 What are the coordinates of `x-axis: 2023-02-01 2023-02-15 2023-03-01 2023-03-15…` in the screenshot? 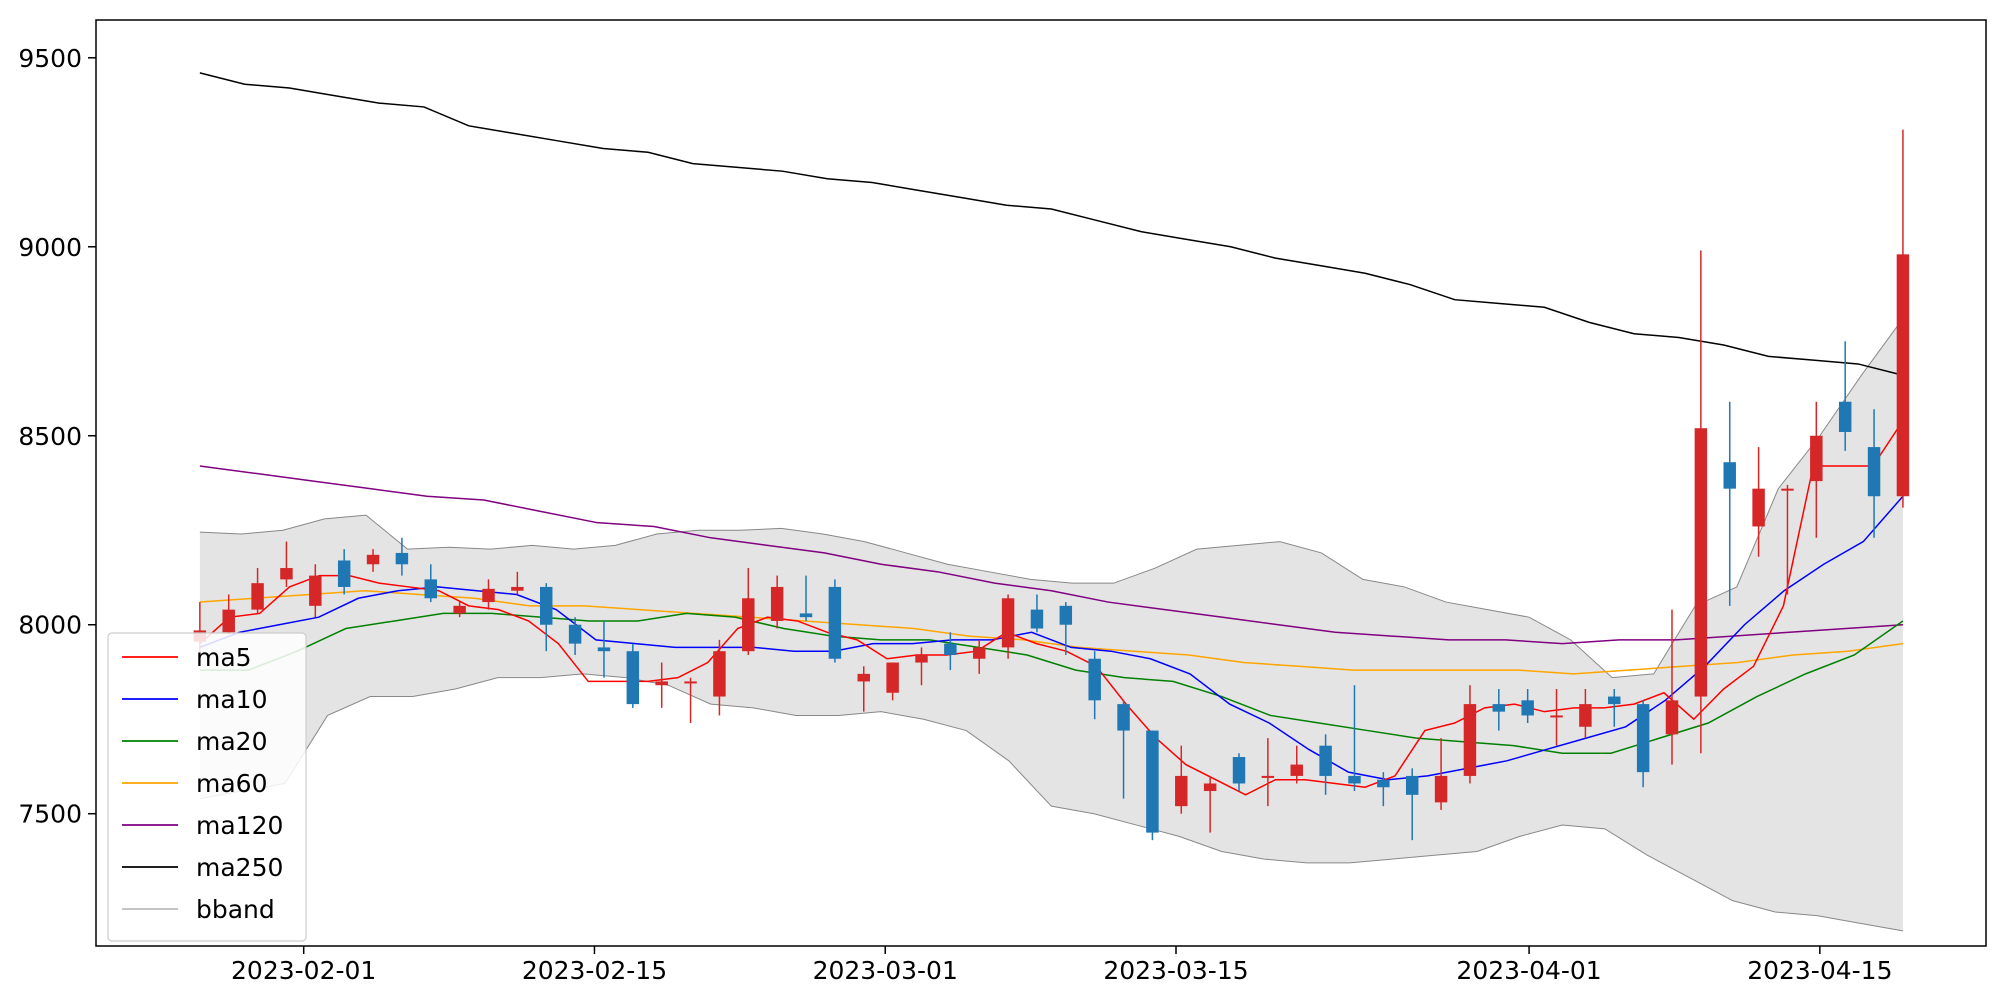 It's located at (1061, 965).